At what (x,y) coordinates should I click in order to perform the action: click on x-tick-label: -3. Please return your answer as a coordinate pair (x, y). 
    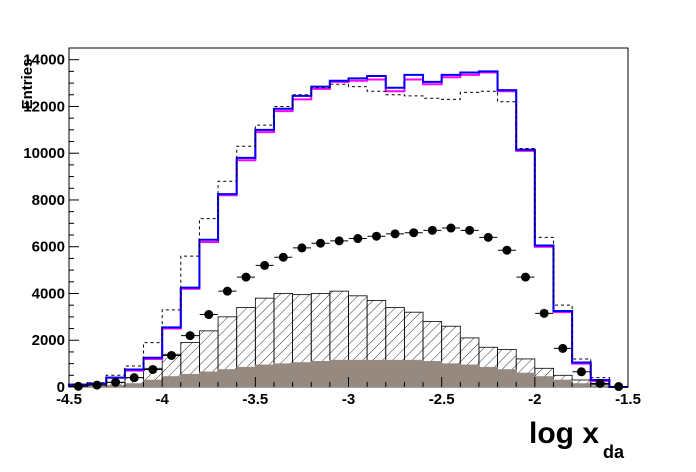
    Looking at the image, I should click on (348, 399).